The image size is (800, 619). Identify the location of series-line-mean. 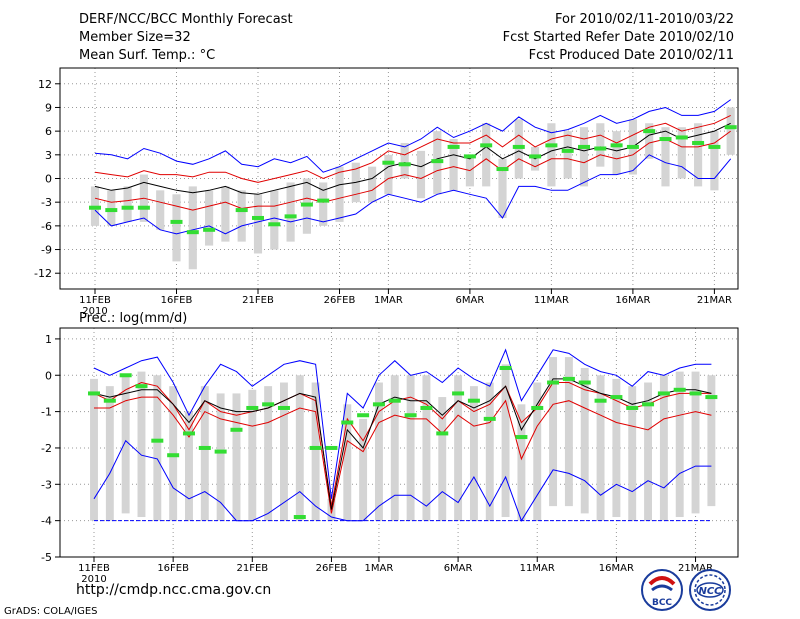
(412, 158).